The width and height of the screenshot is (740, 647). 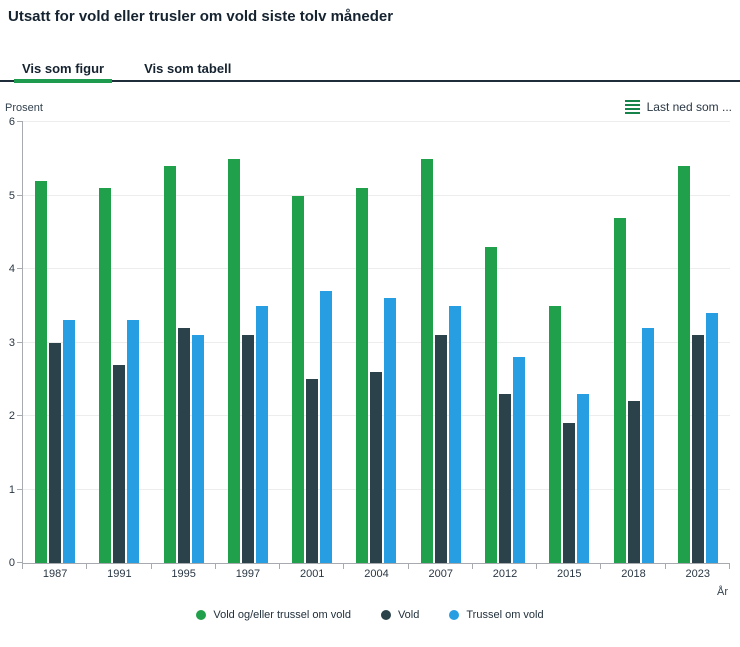 I want to click on x-axis-label: 2023, so click(x=698, y=574).